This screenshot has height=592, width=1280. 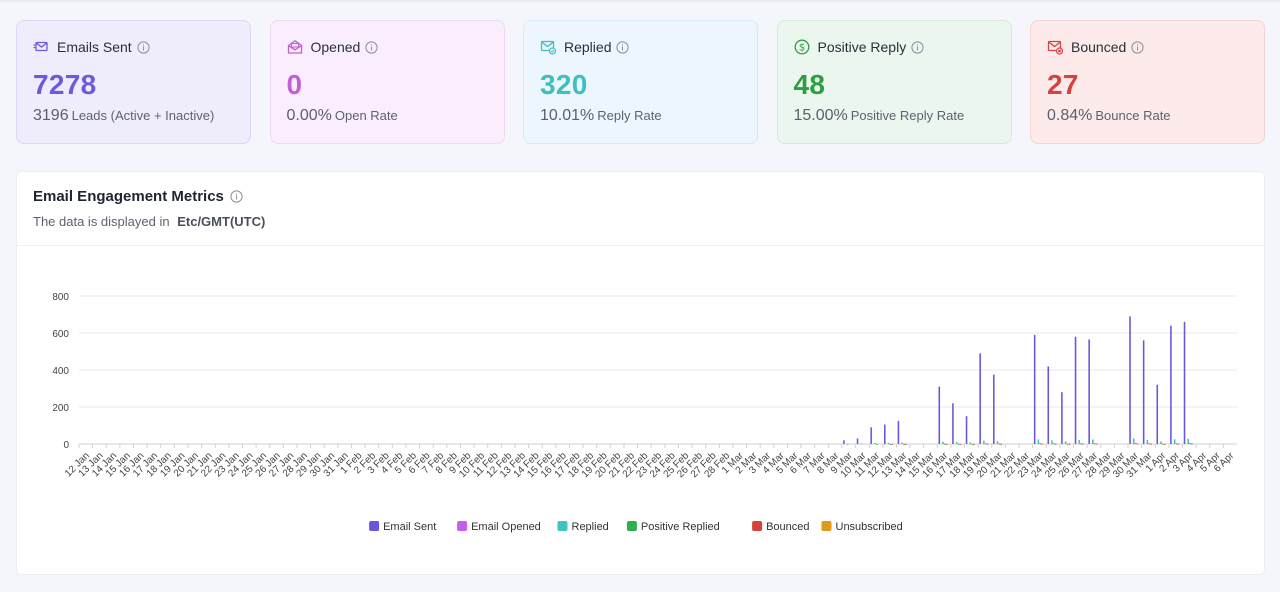 I want to click on y-tick-label: 400, so click(x=60, y=371).